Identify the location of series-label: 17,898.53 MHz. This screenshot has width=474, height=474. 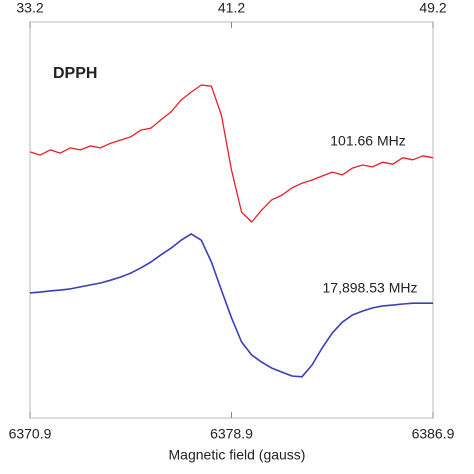
(370, 288).